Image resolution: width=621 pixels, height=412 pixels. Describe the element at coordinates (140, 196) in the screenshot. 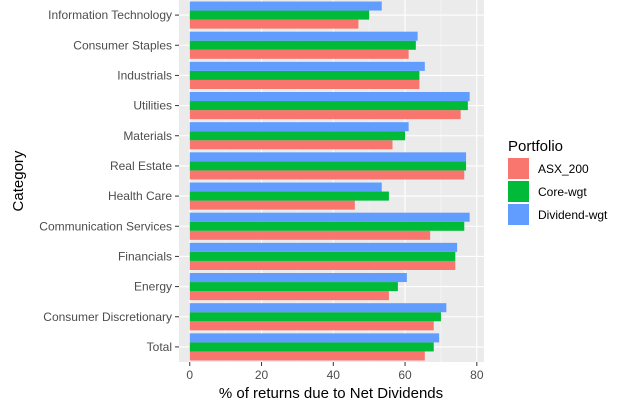

I see `y-tick-label: Health Care` at that location.